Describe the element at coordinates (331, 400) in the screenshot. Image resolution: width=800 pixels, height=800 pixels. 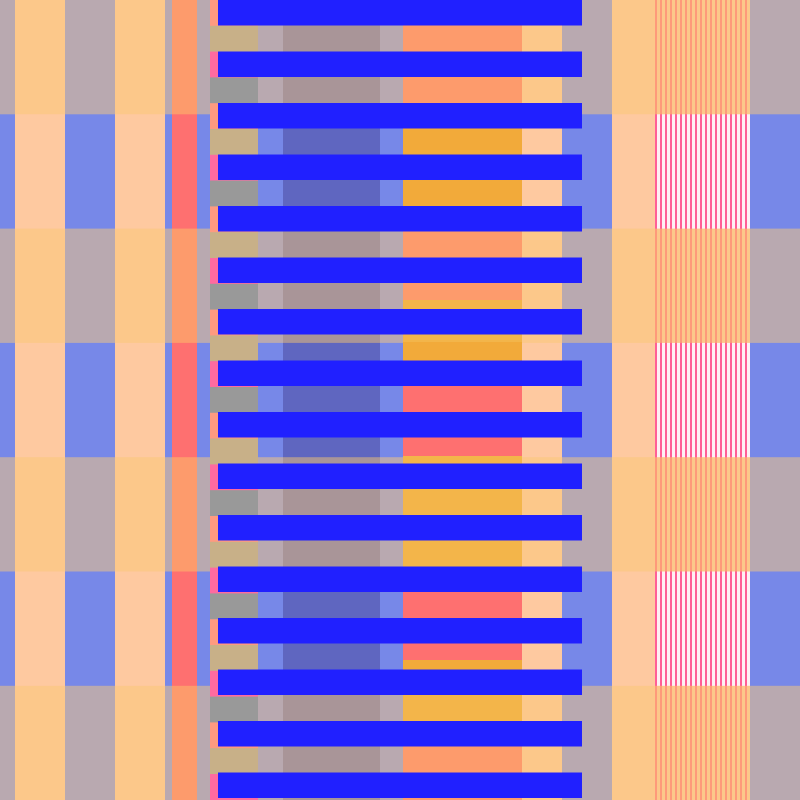
I see `dark-column` at that location.